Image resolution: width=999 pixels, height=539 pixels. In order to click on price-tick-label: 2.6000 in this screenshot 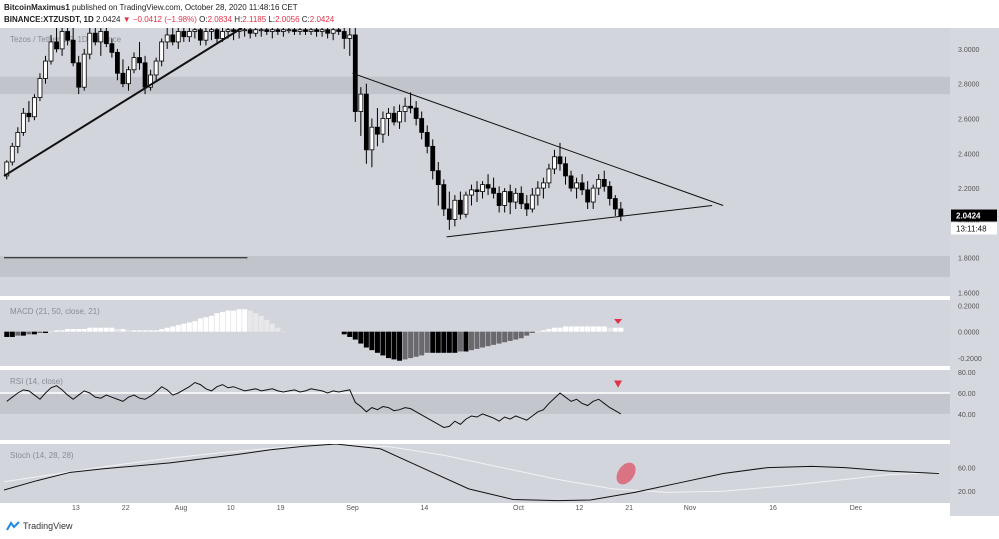, I will do `click(969, 119)`.